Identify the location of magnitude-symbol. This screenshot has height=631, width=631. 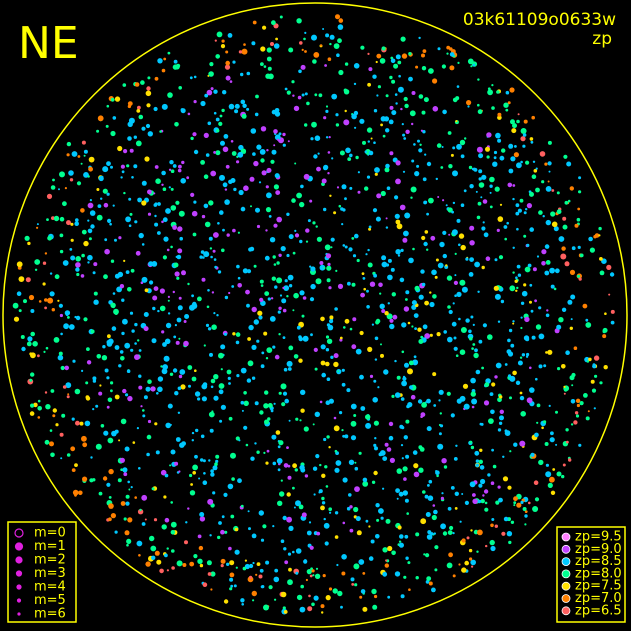
(19, 533).